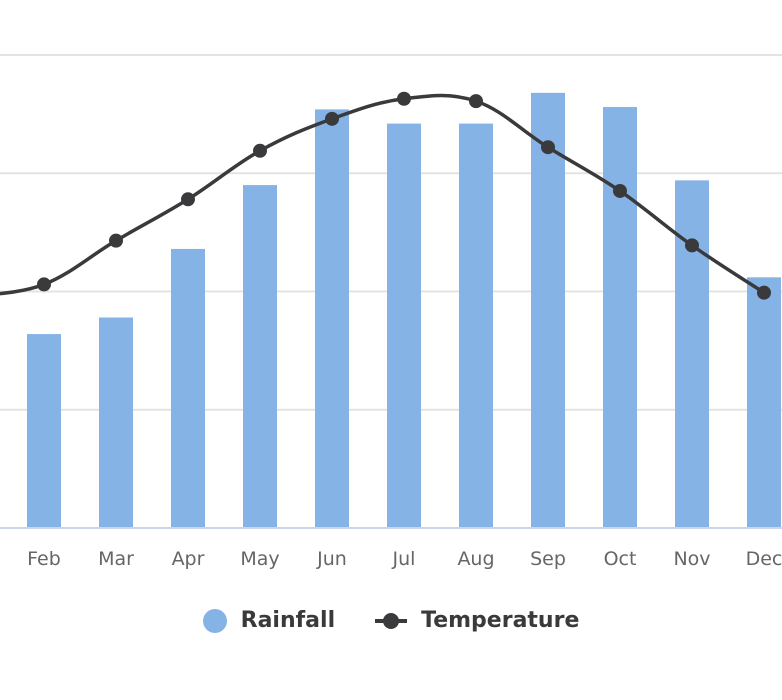 The image size is (782, 700). I want to click on rainfall-bar-may, so click(260, 356).